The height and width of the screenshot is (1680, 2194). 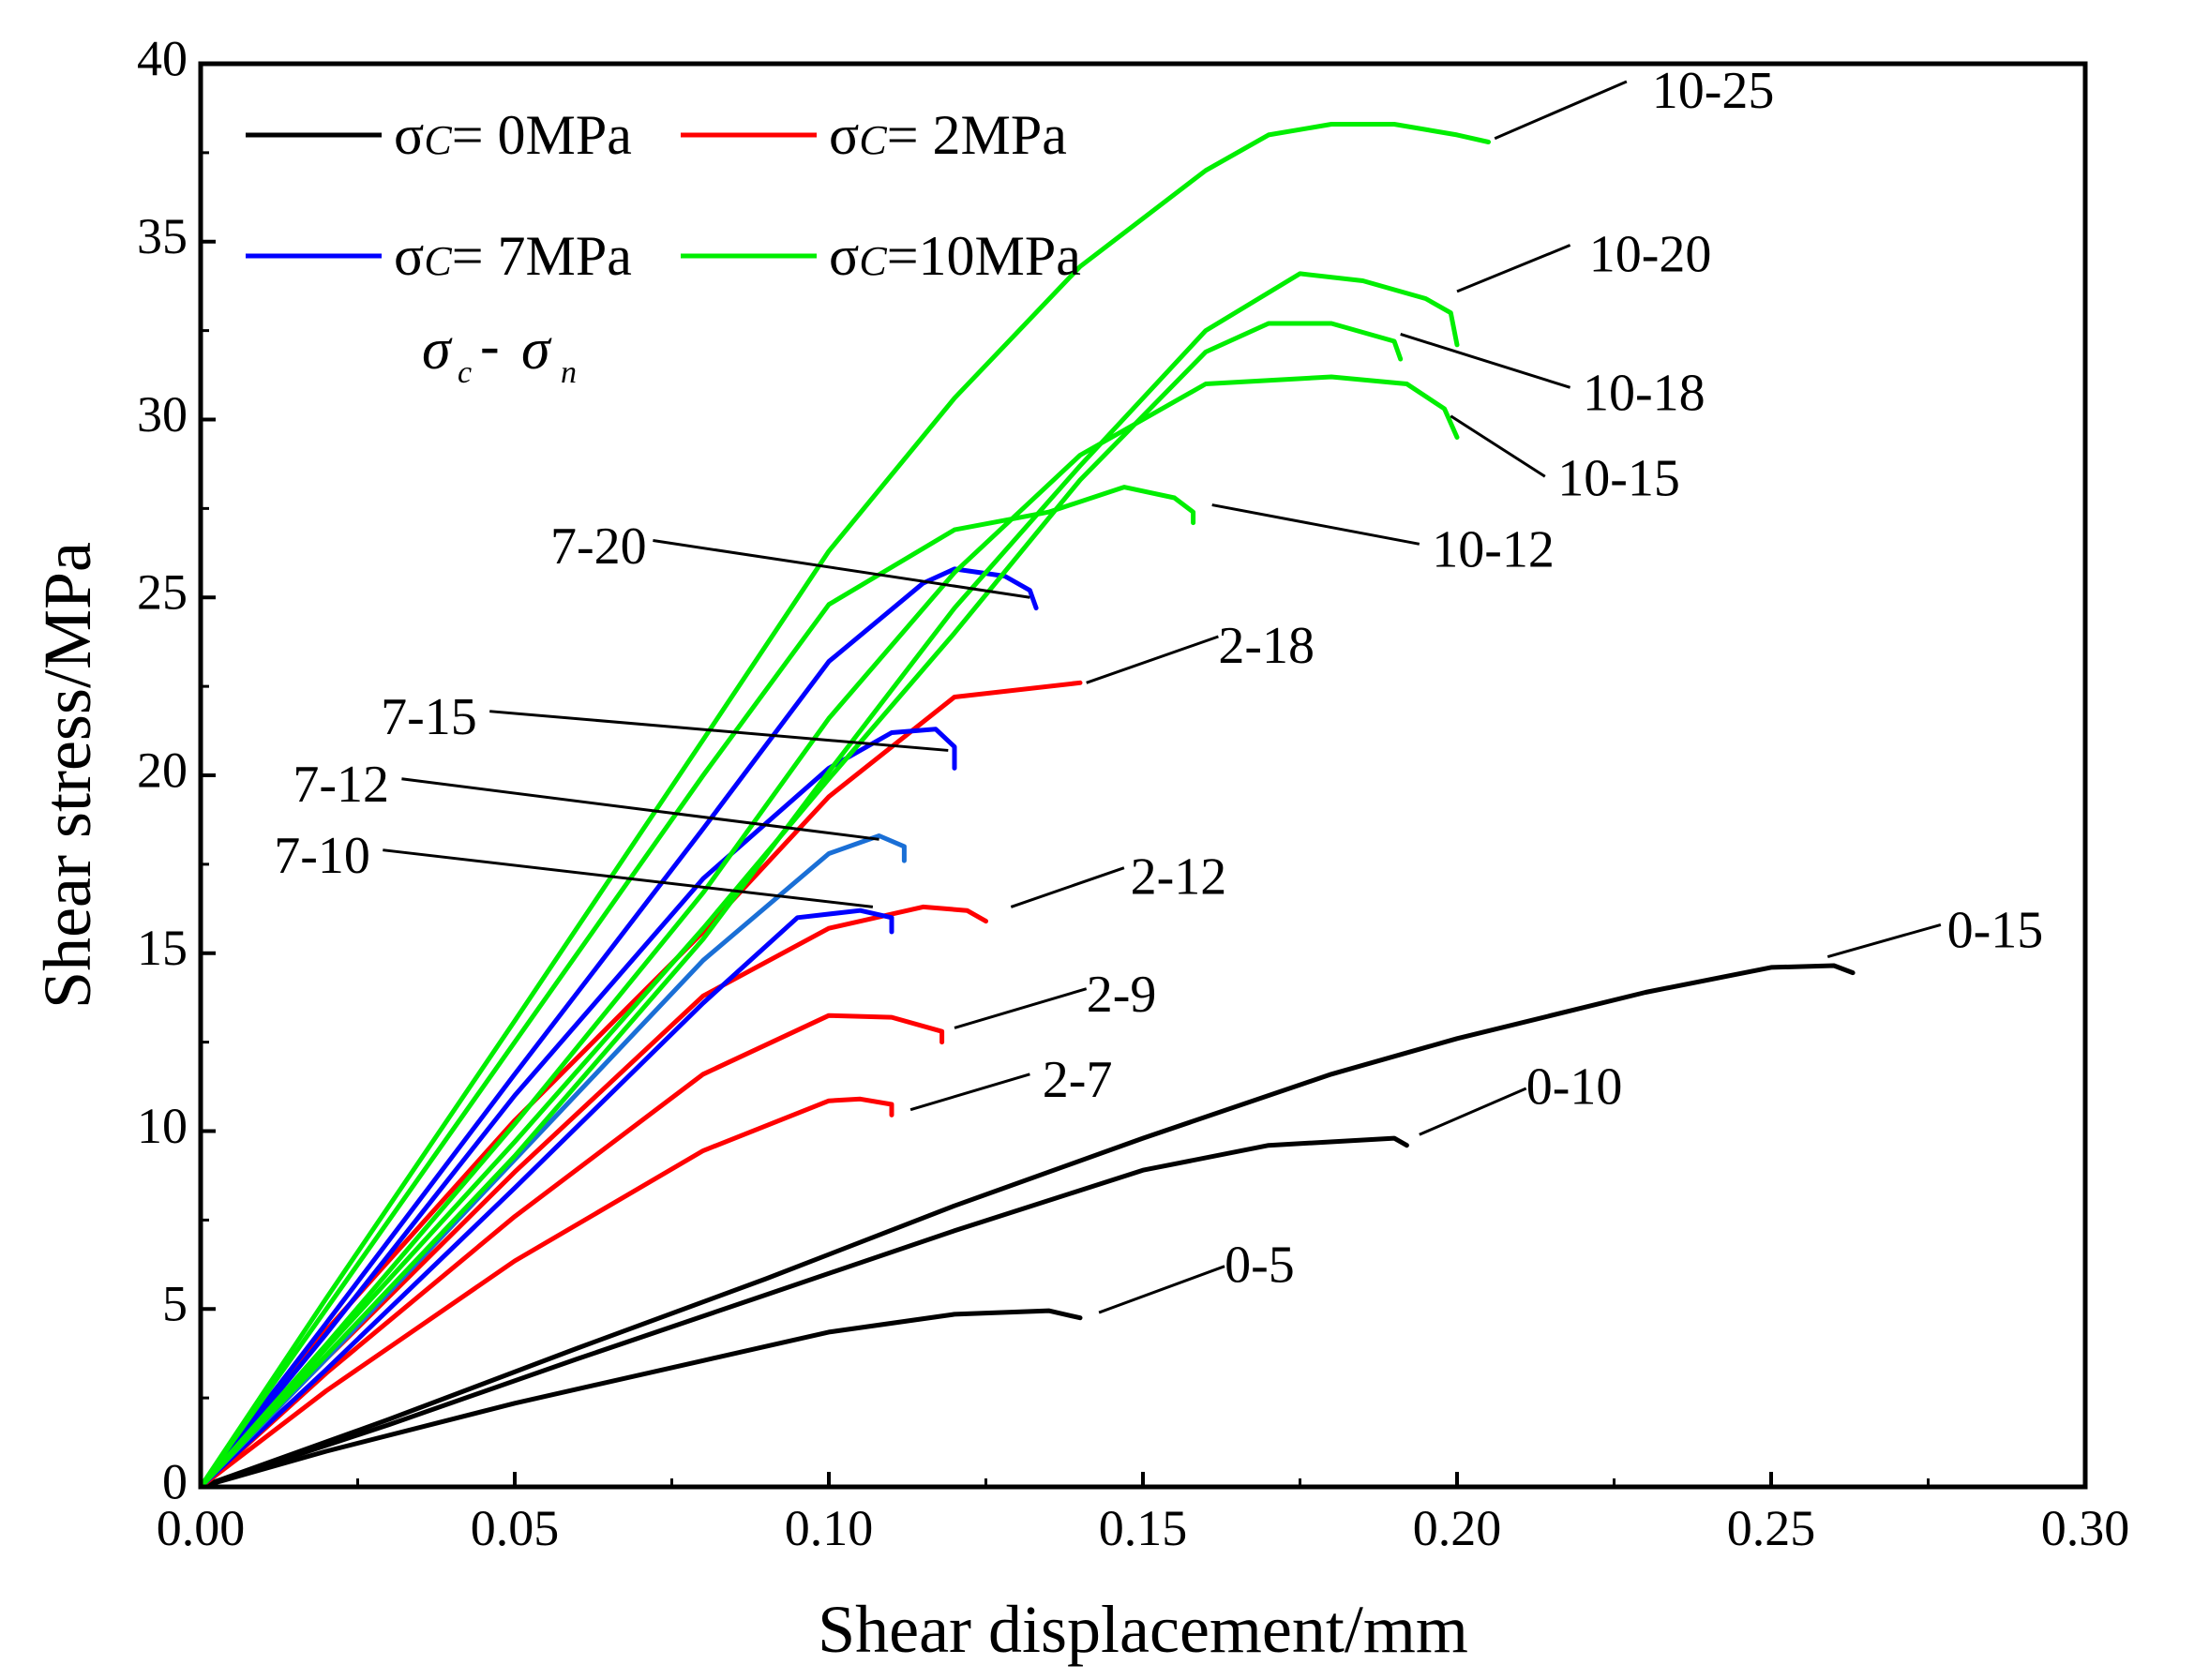 What do you see at coordinates (1644, 394) in the screenshot?
I see `curve-label-10-18: 10-18` at bounding box center [1644, 394].